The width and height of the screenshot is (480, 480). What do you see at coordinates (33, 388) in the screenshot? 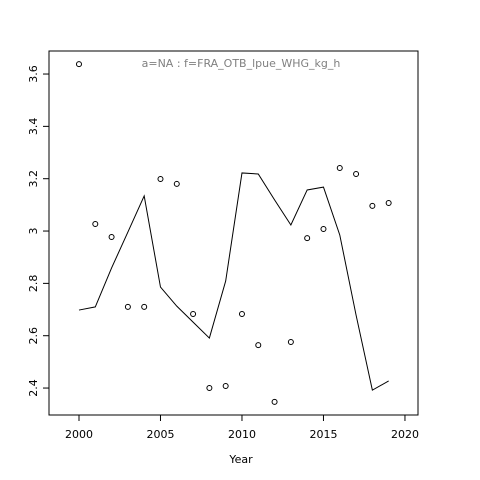
I see `y-tick-label: 2.4` at bounding box center [33, 388].